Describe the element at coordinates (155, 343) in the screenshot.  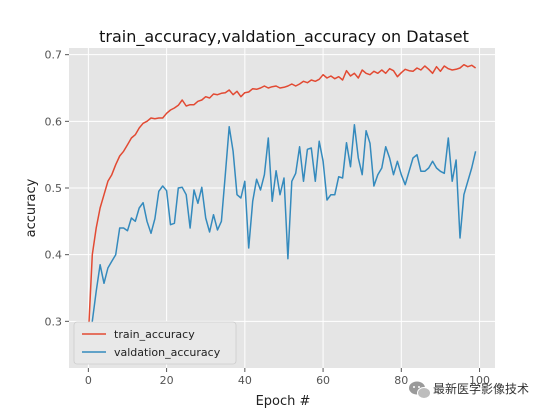
I see `legend: train_accuracy valdation_accuracy` at that location.